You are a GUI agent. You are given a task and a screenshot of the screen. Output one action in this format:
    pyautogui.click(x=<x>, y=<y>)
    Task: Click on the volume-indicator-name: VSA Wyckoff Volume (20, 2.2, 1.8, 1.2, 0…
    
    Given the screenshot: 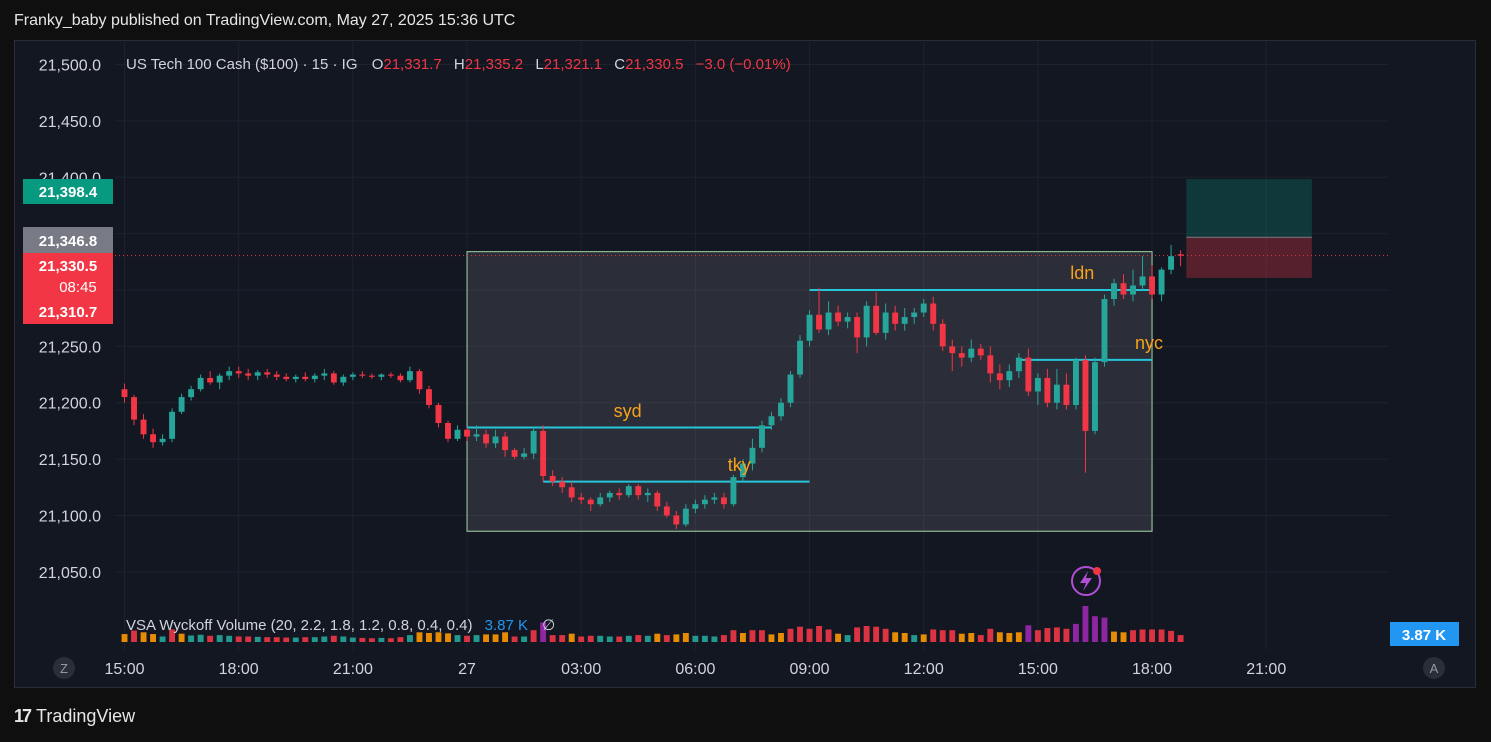 What is the action you would take?
    pyautogui.click(x=299, y=625)
    